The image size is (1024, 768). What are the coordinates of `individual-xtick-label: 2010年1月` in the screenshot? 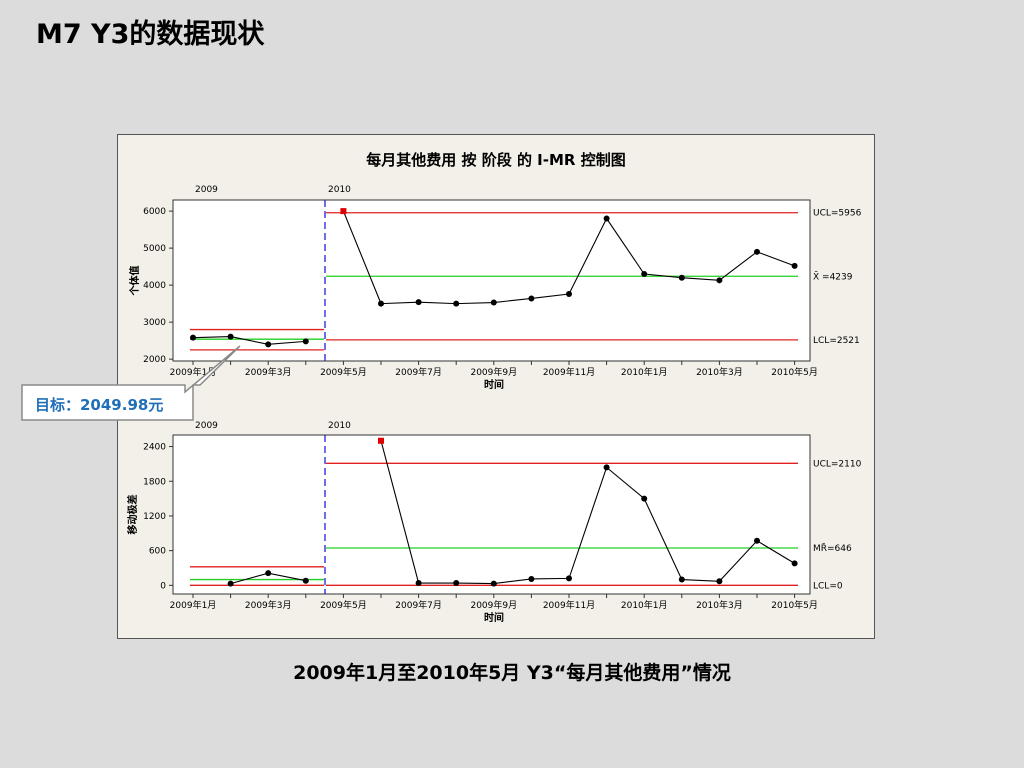 It's located at (644, 372).